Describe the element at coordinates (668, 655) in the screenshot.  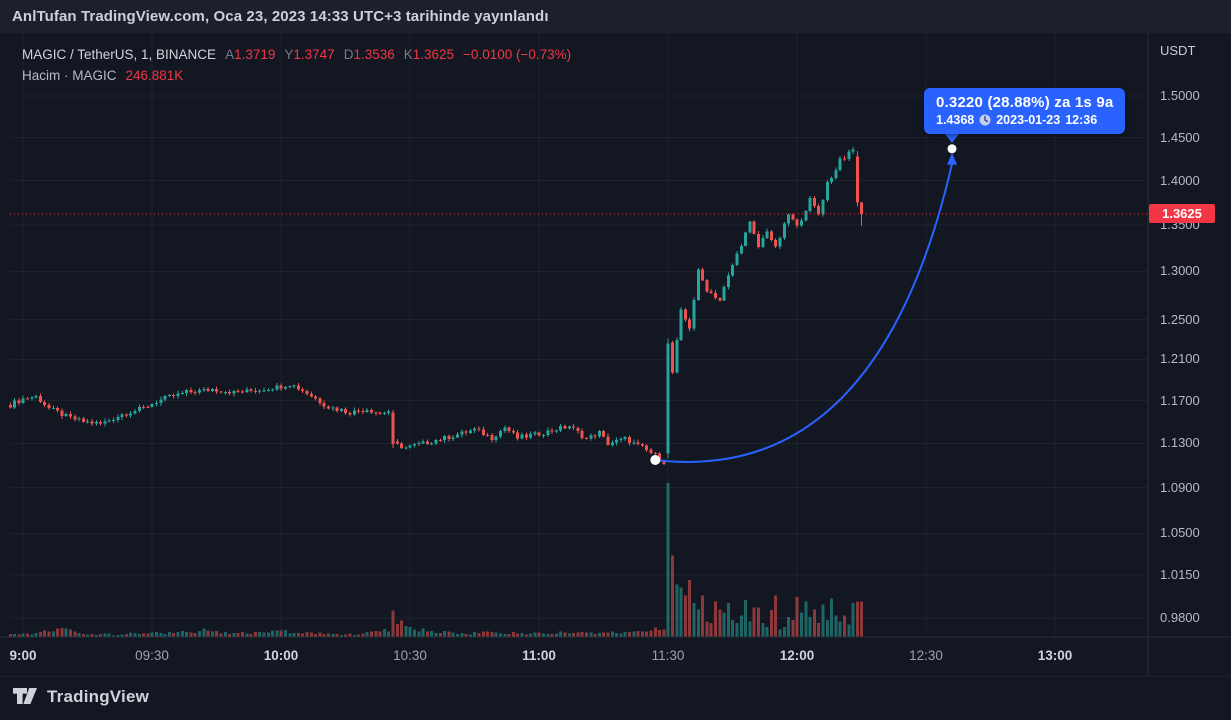
I see `time-tick-label: 11:30` at that location.